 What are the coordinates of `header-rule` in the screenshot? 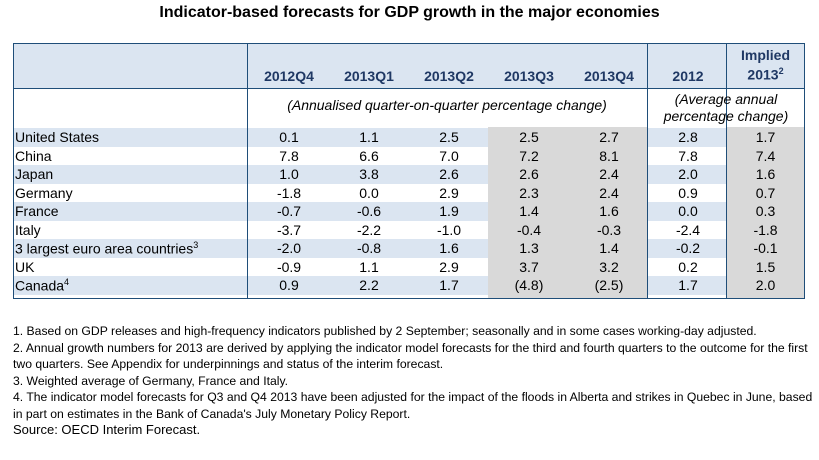 It's located at (409, 88).